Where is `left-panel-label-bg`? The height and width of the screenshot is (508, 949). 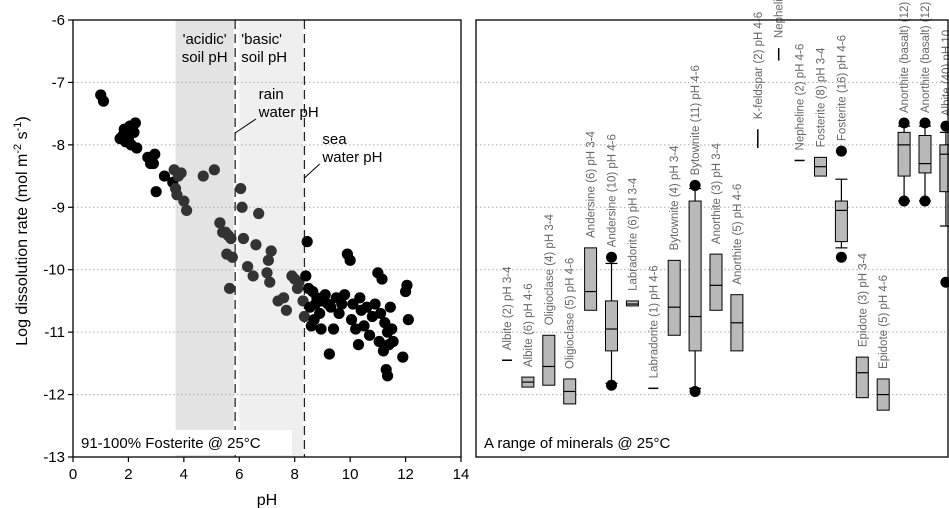
left-panel-label-bg is located at coordinates (183, 442).